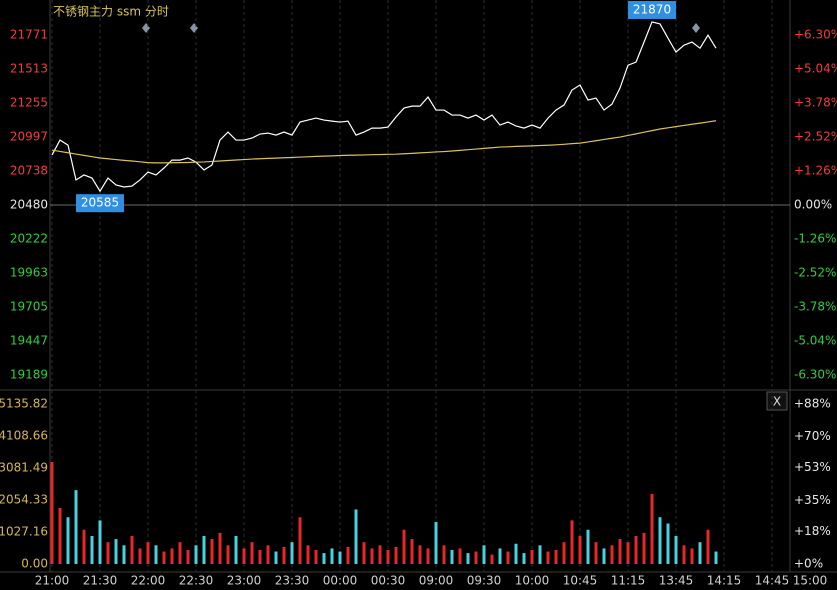 This screenshot has width=837, height=590. Describe the element at coordinates (628, 581) in the screenshot. I see `x-tick-label: 11:15` at that location.